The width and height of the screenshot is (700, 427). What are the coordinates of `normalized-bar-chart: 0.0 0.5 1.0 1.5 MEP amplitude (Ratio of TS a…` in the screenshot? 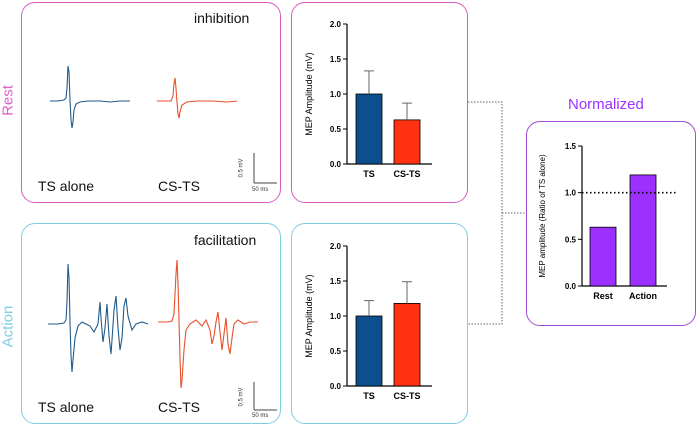 It's located at (607, 221).